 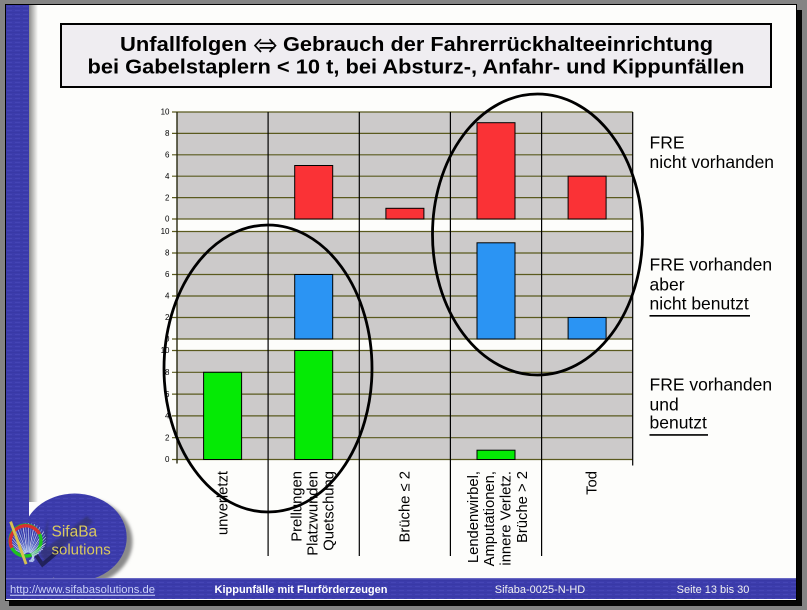 I want to click on svg-text: unverletzt, so click(x=223, y=503).